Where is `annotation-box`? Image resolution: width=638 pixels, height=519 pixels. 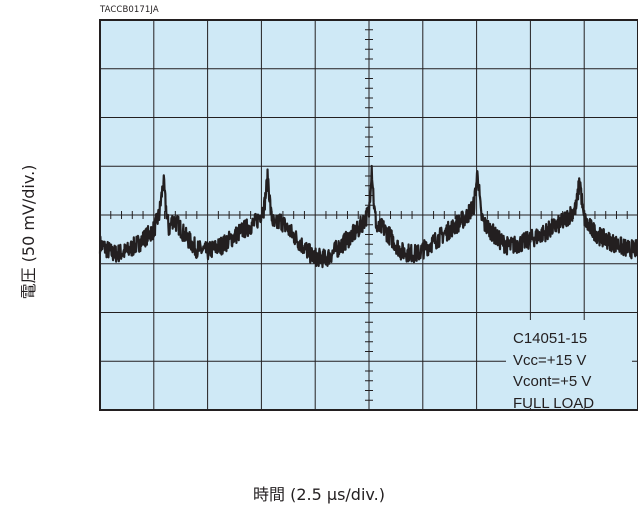 annotation-box is located at coordinates (569, 364).